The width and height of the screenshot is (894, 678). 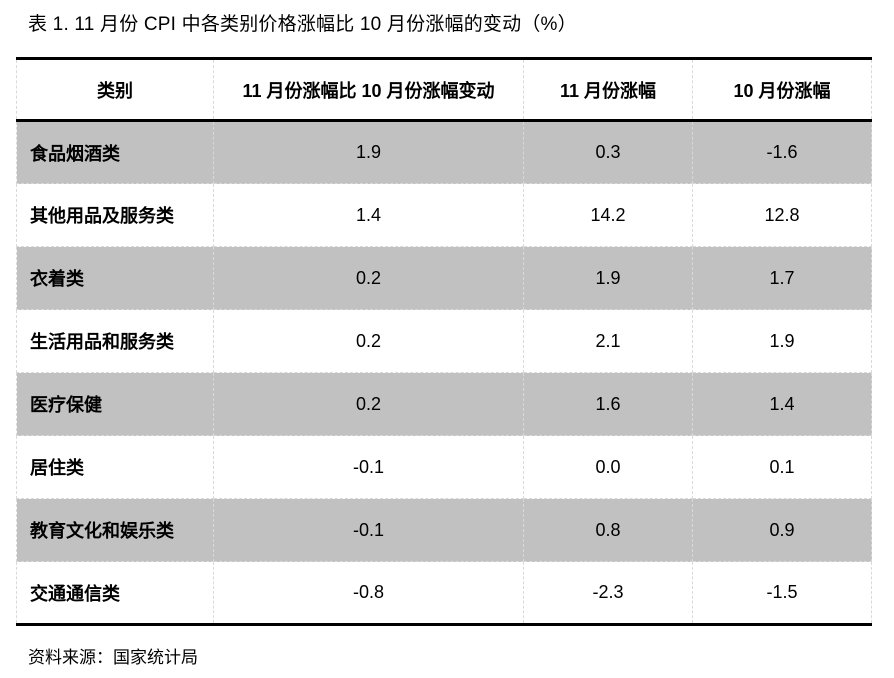 I want to click on value-cell: 12.8, so click(x=782, y=215).